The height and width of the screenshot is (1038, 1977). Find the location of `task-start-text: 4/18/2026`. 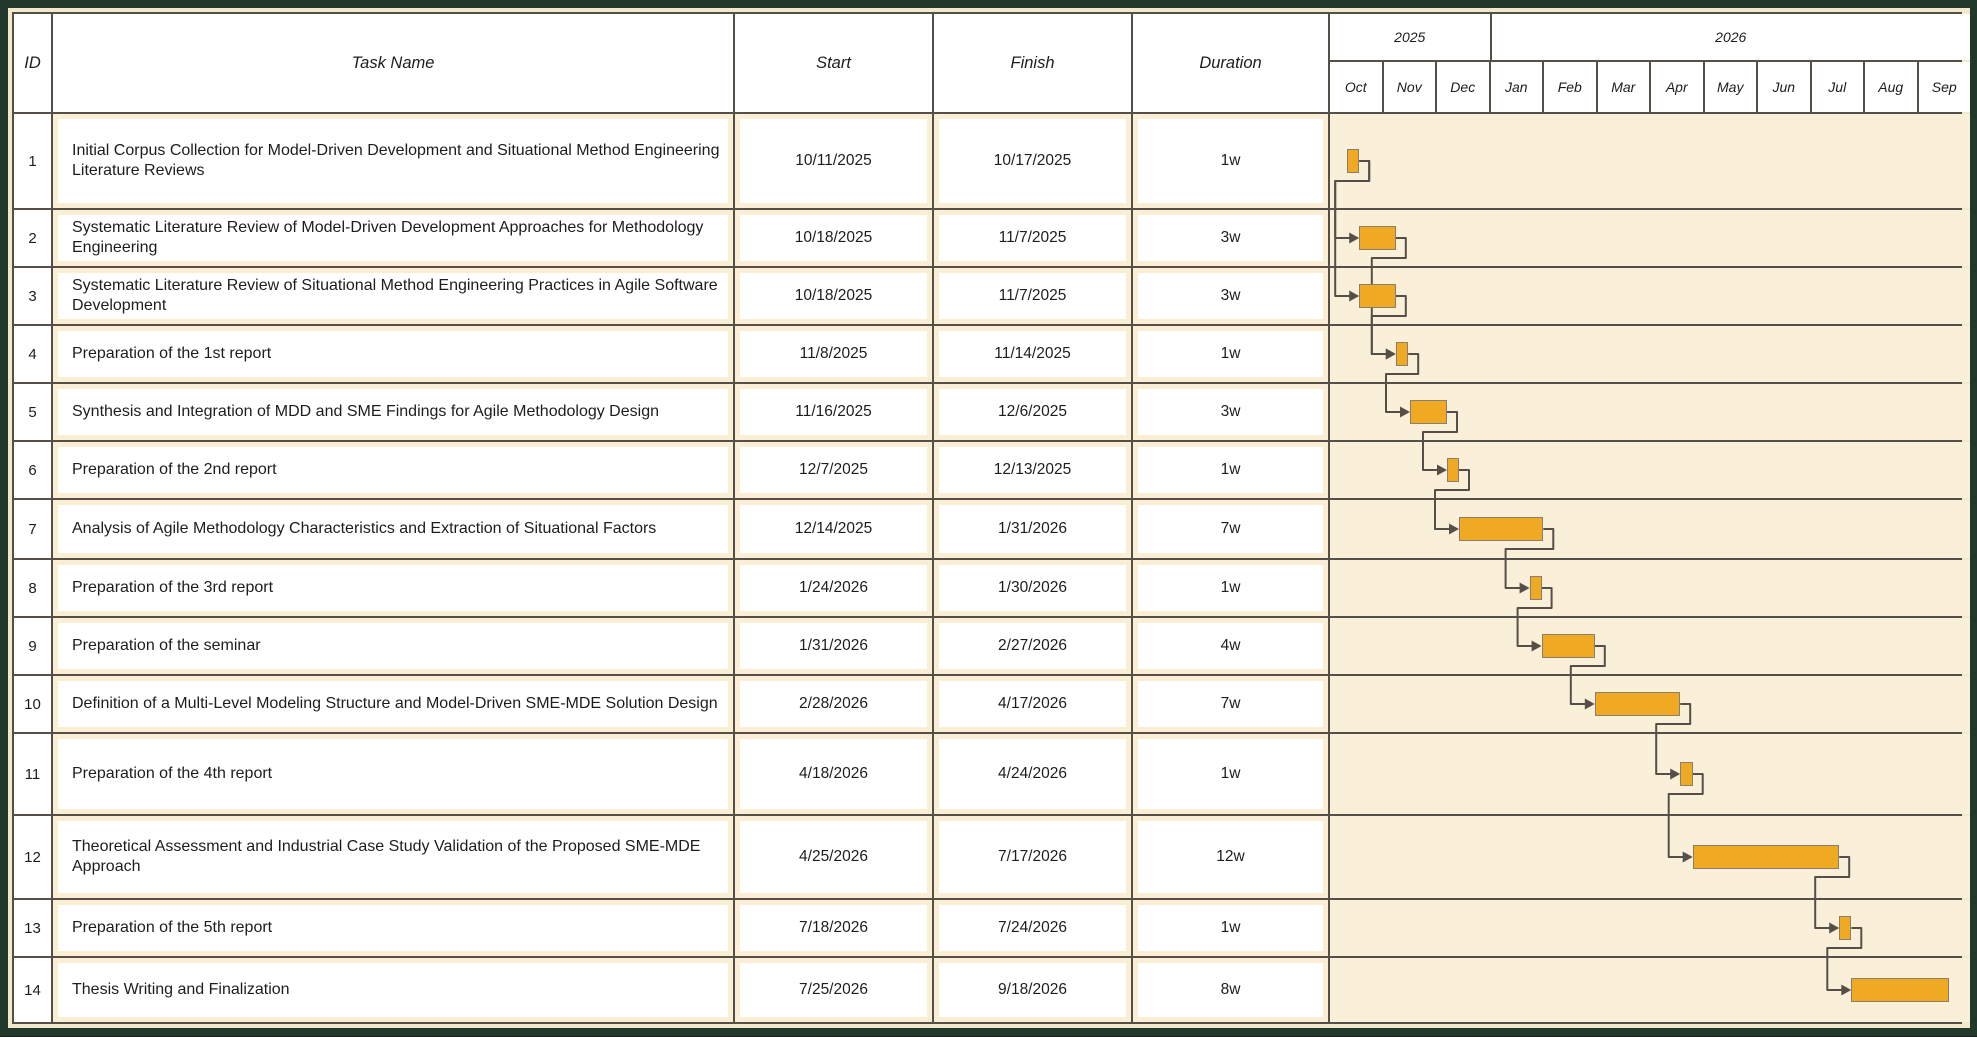

task-start-text: 4/18/2026 is located at coordinates (833, 774).